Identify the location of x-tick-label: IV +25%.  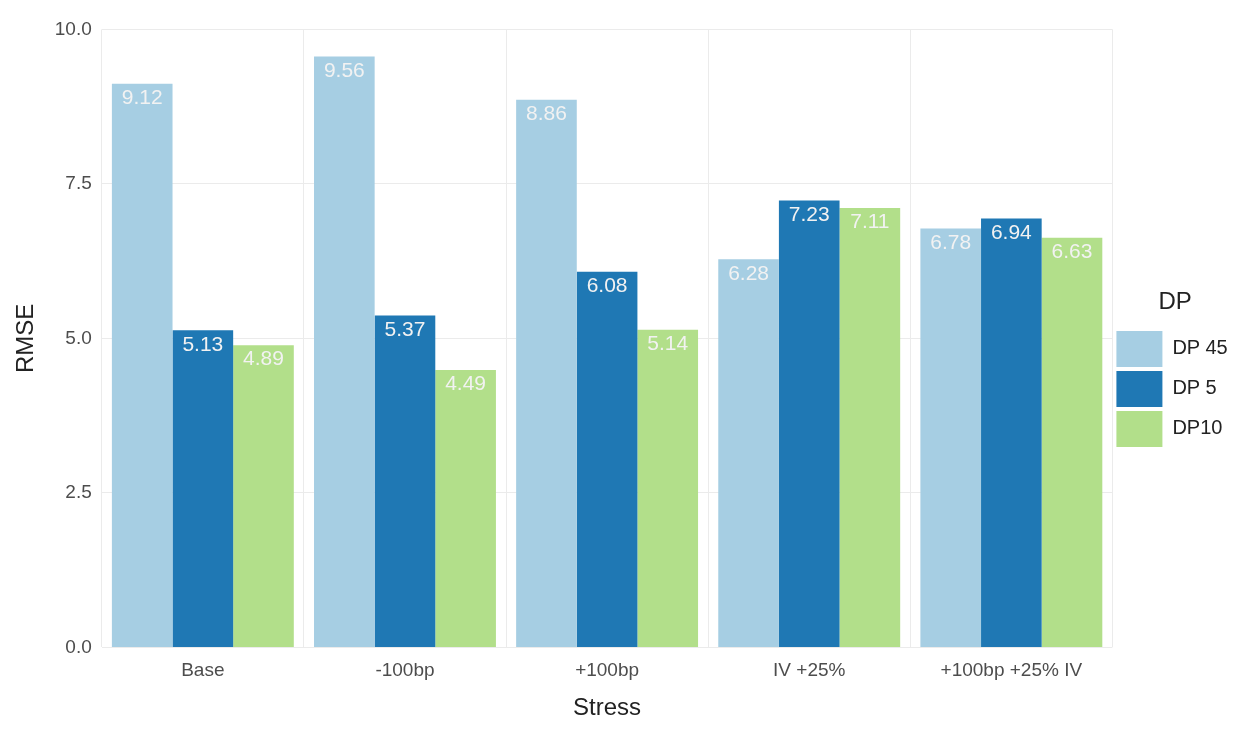
(809, 670).